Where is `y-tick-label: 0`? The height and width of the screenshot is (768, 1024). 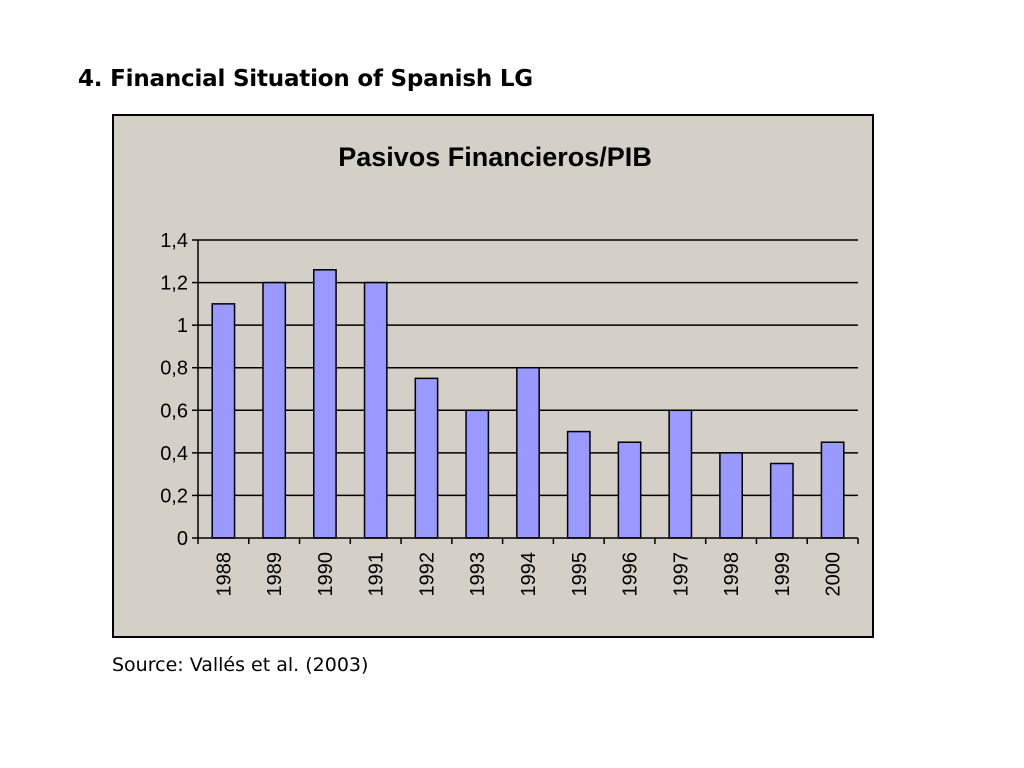 y-tick-label: 0 is located at coordinates (182, 539).